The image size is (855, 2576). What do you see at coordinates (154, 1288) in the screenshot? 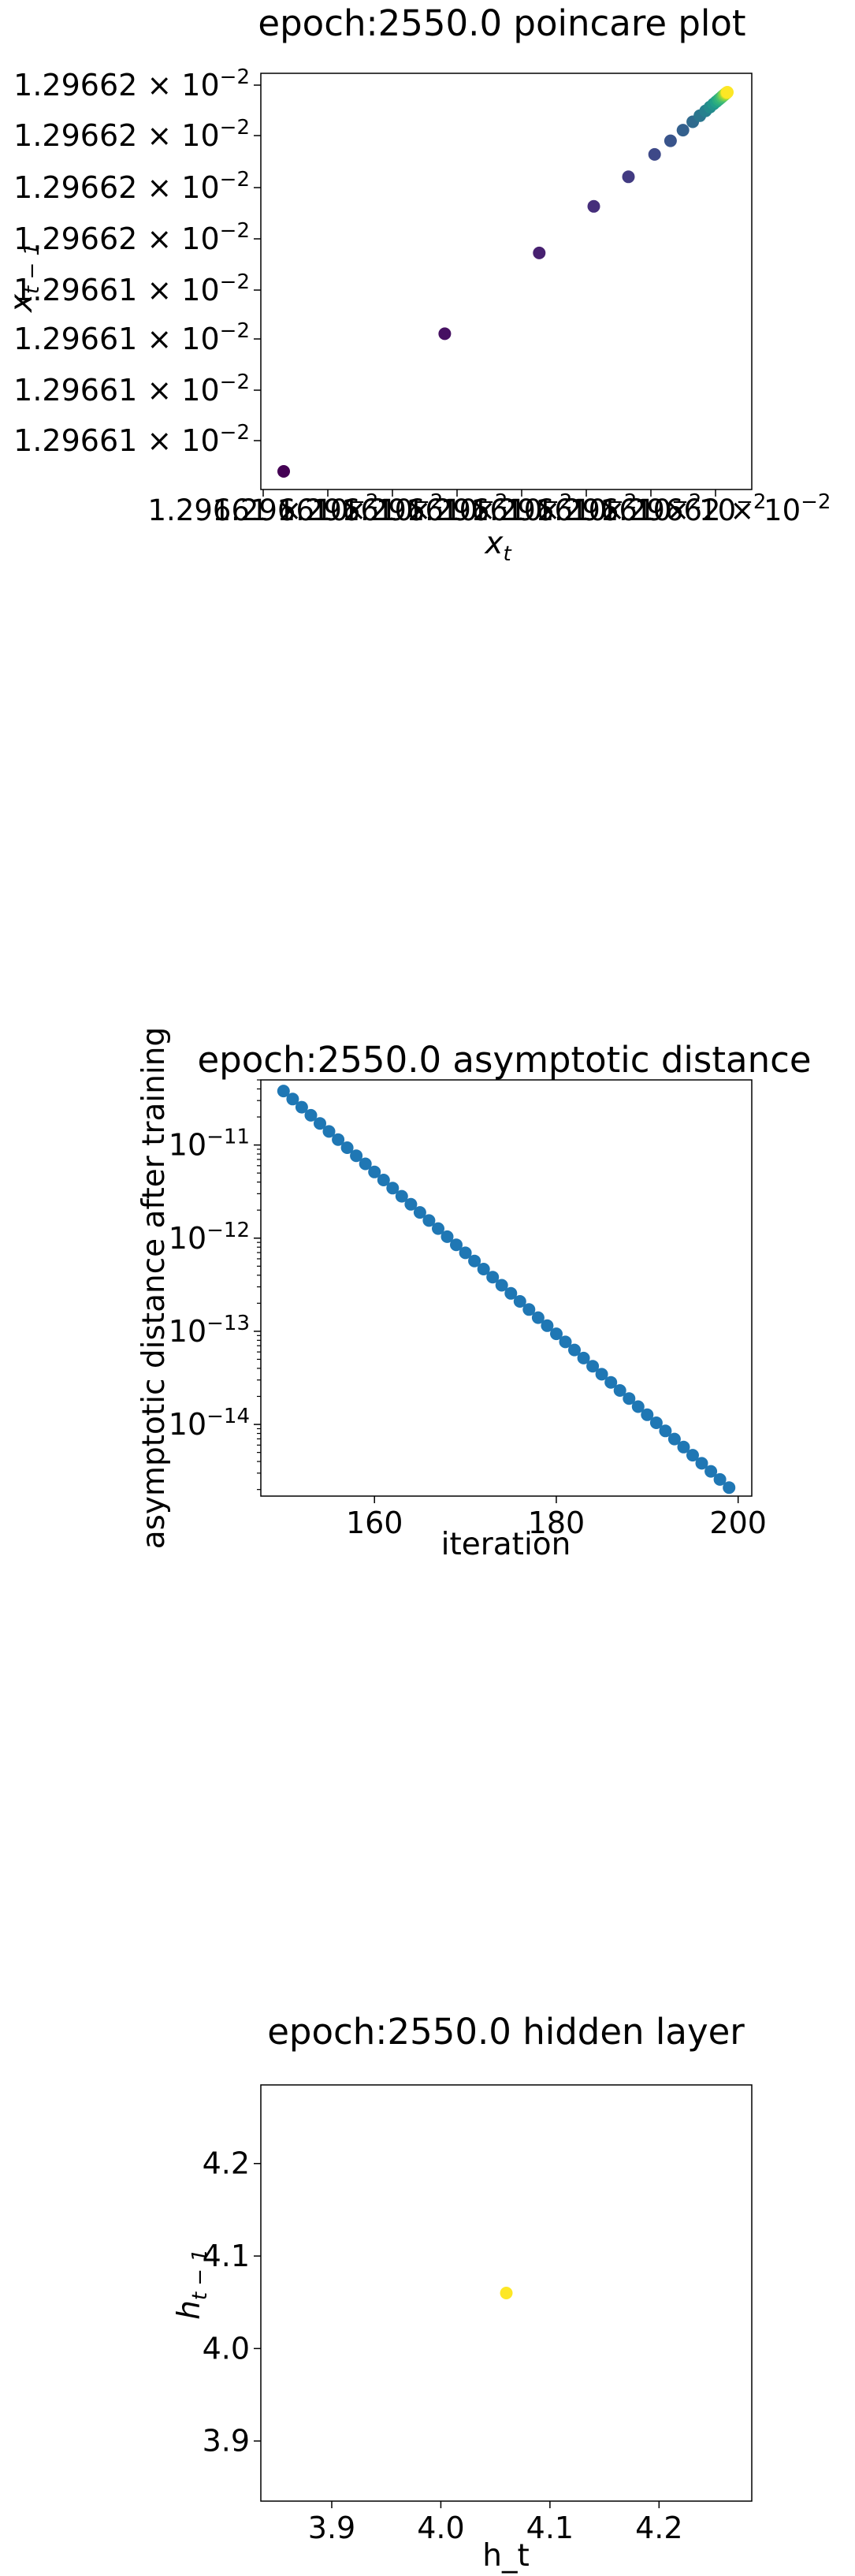
I see `asymptotic-y-label: asymptotic distance after training` at bounding box center [154, 1288].